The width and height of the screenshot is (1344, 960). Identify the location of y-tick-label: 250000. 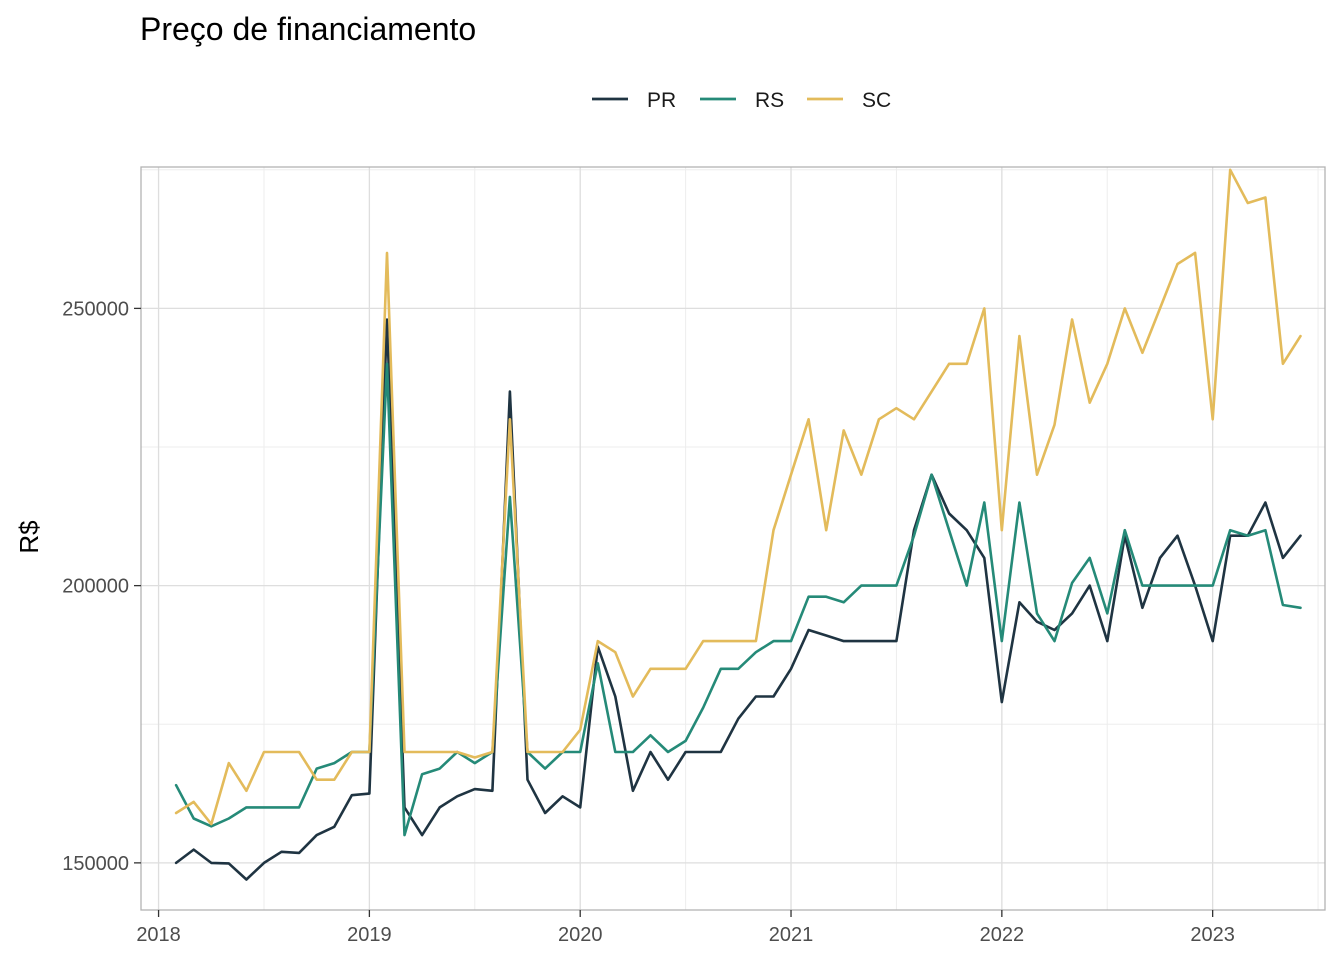
(95, 309).